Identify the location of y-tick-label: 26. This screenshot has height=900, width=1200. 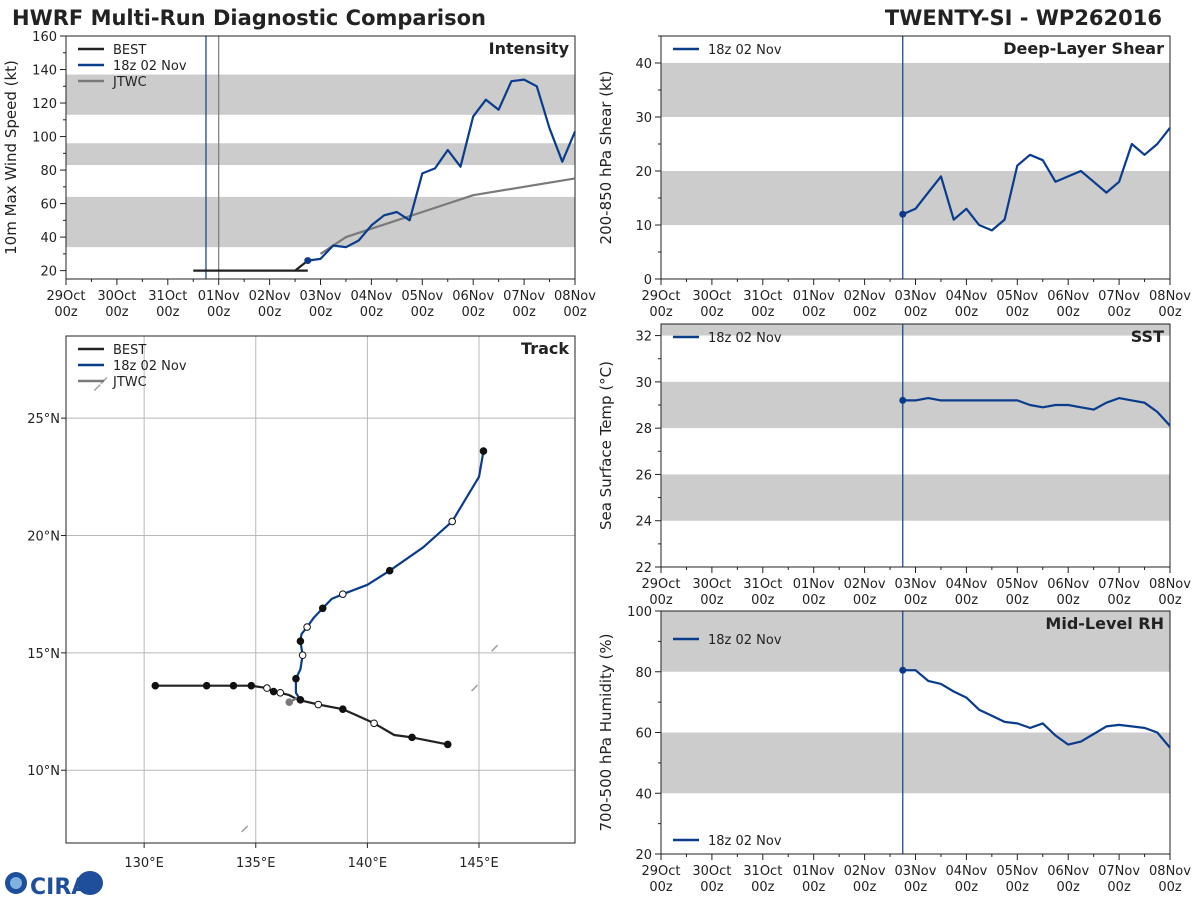
(643, 475).